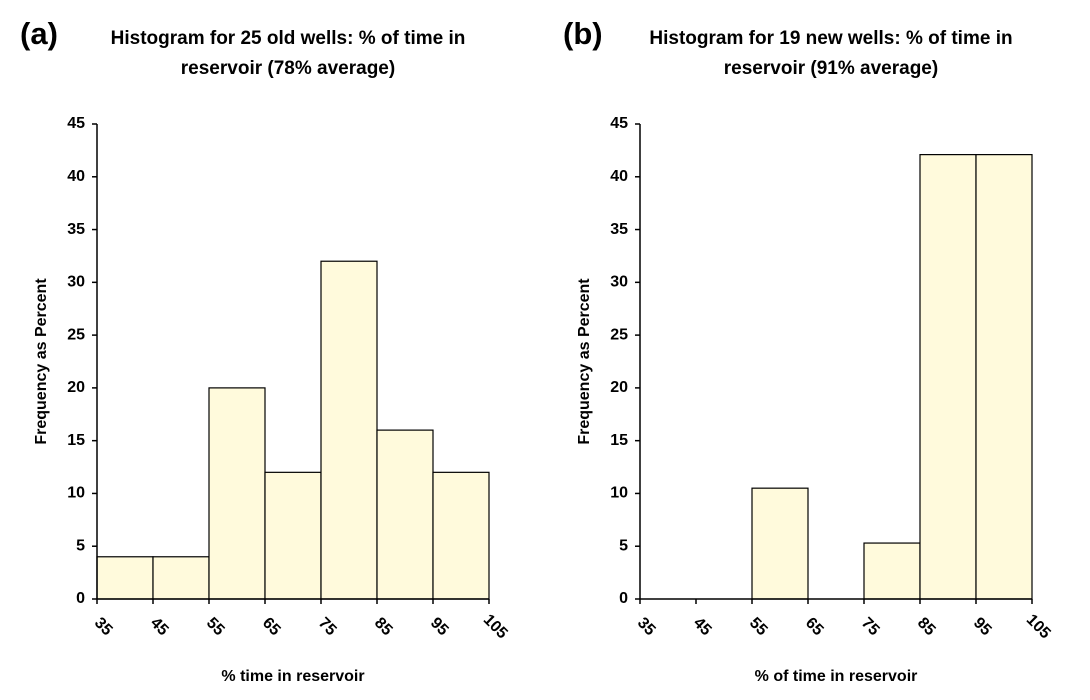  I want to click on x-axis-label: % time in reservoir, so click(292, 676).